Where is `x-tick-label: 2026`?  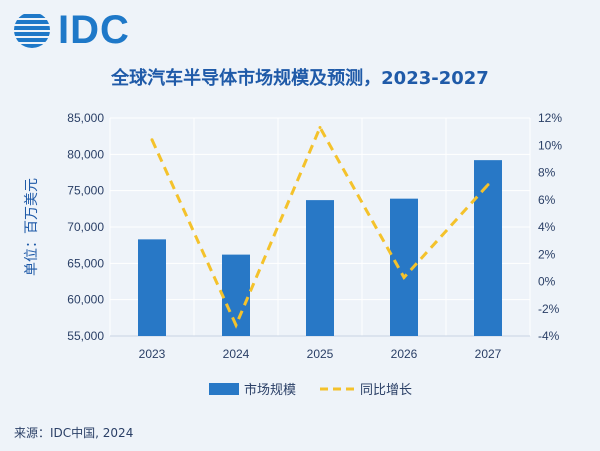 x-tick-label: 2026 is located at coordinates (404, 354).